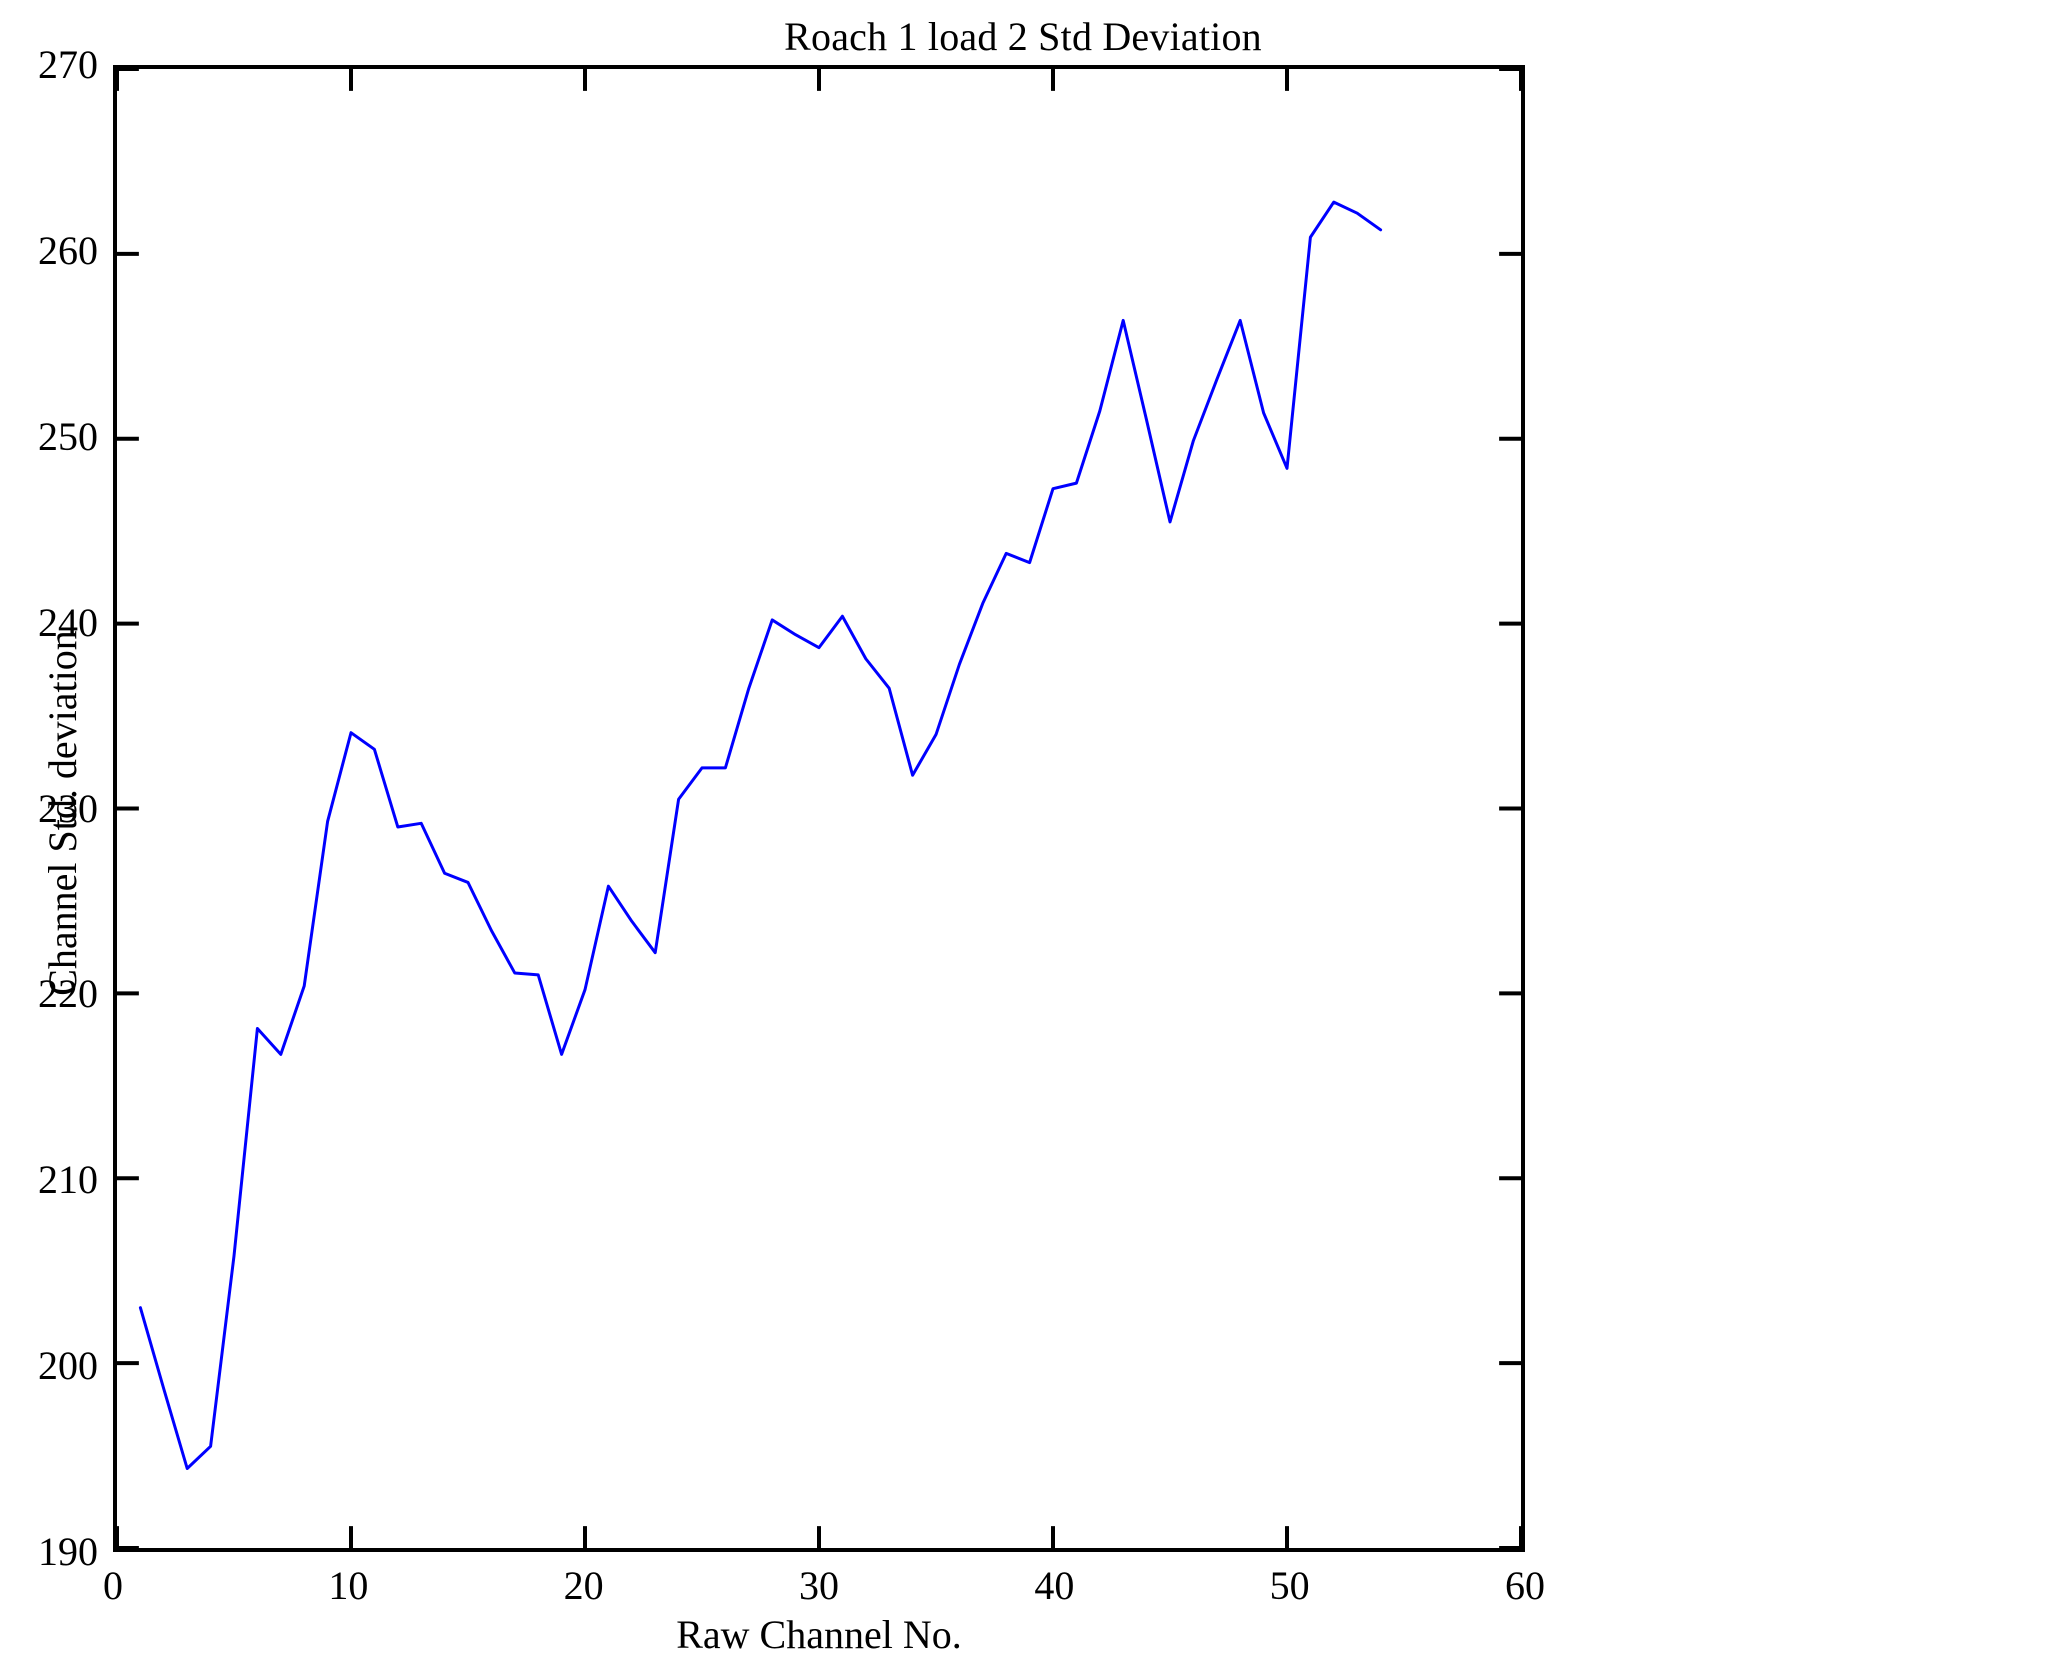 The height and width of the screenshot is (1671, 2046). I want to click on y-tick-label: 260, so click(68, 250).